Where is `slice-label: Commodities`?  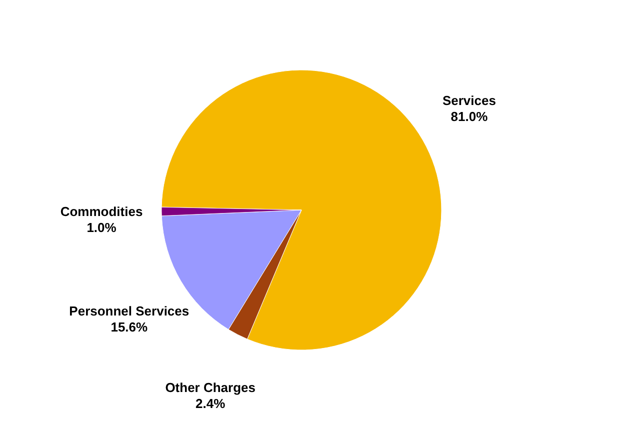
slice-label: Commodities is located at coordinates (101, 212).